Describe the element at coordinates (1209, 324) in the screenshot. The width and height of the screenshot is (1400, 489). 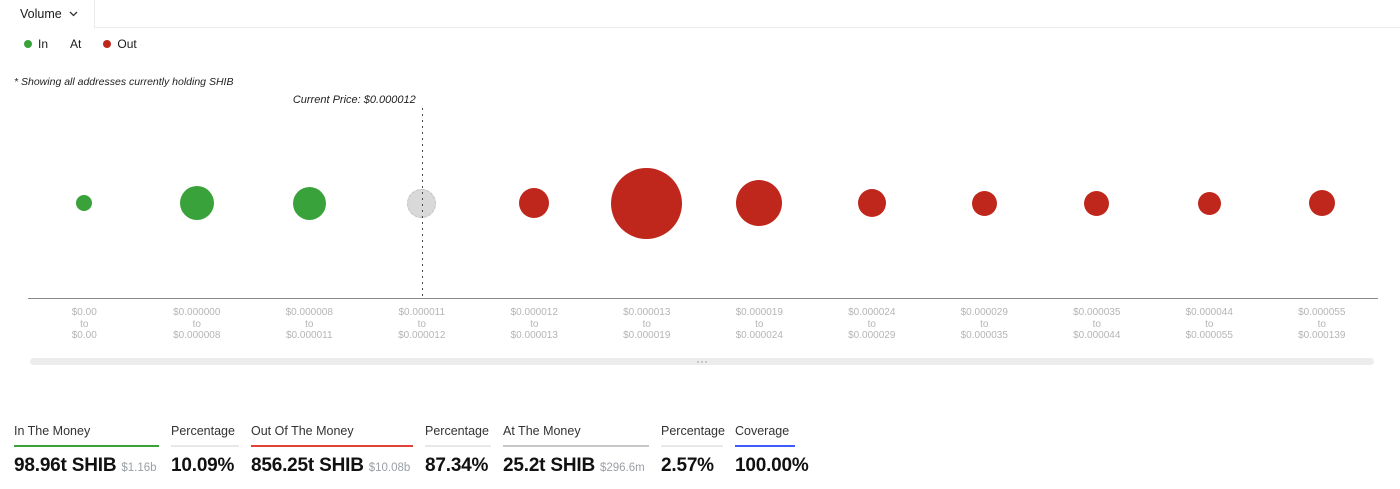
I see `x-axis-label: $0.000044 to $0.000055` at that location.